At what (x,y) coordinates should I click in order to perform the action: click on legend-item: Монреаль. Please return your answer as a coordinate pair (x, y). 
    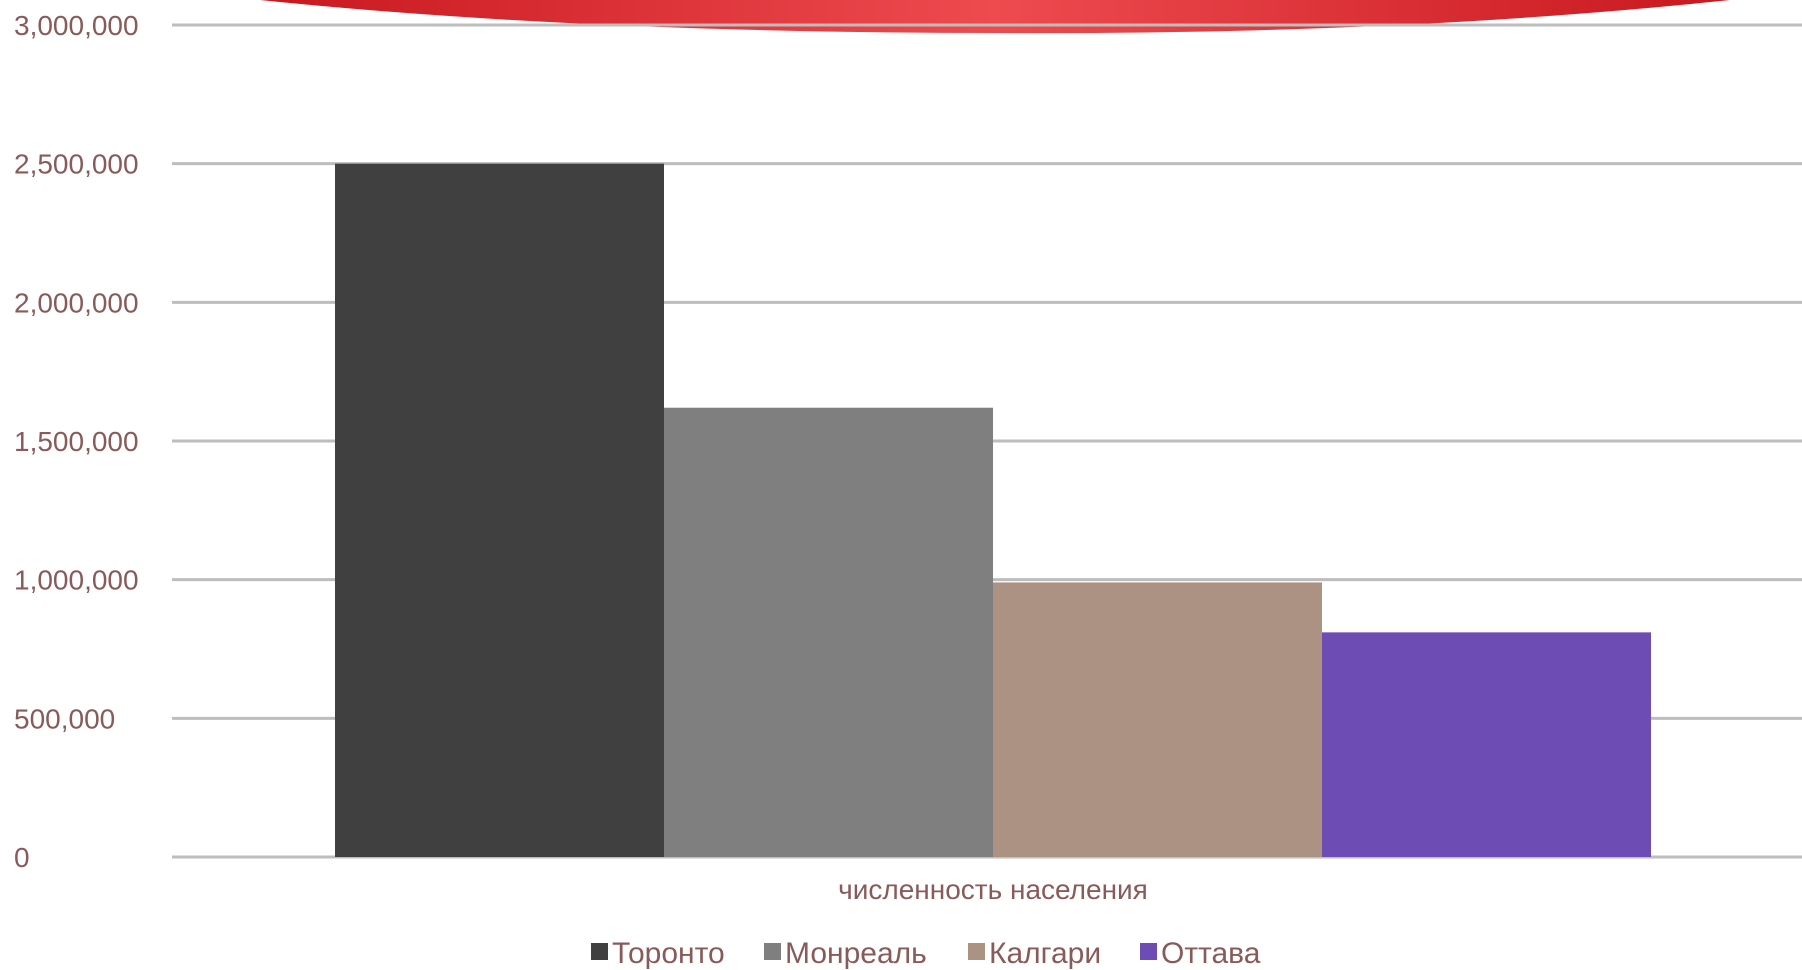
    Looking at the image, I should click on (845, 953).